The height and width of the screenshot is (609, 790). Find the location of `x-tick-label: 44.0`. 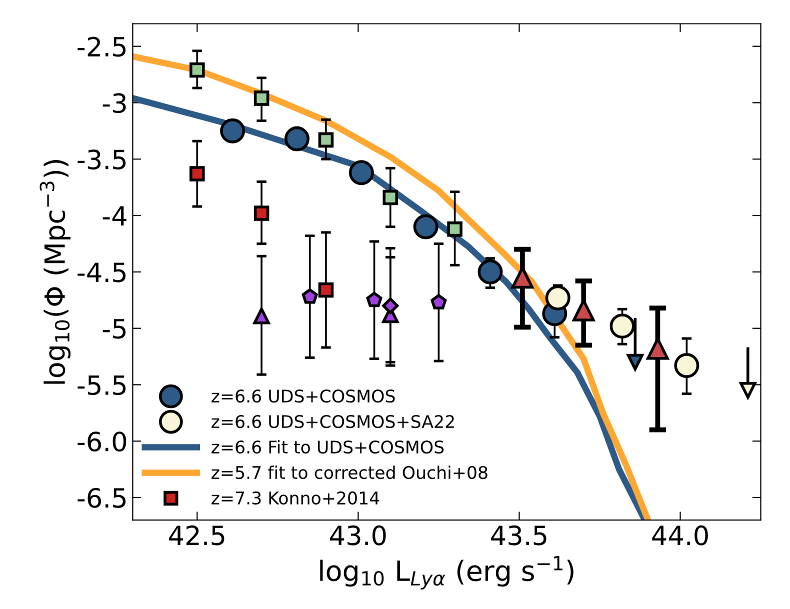

x-tick-label: 44.0 is located at coordinates (680, 535).